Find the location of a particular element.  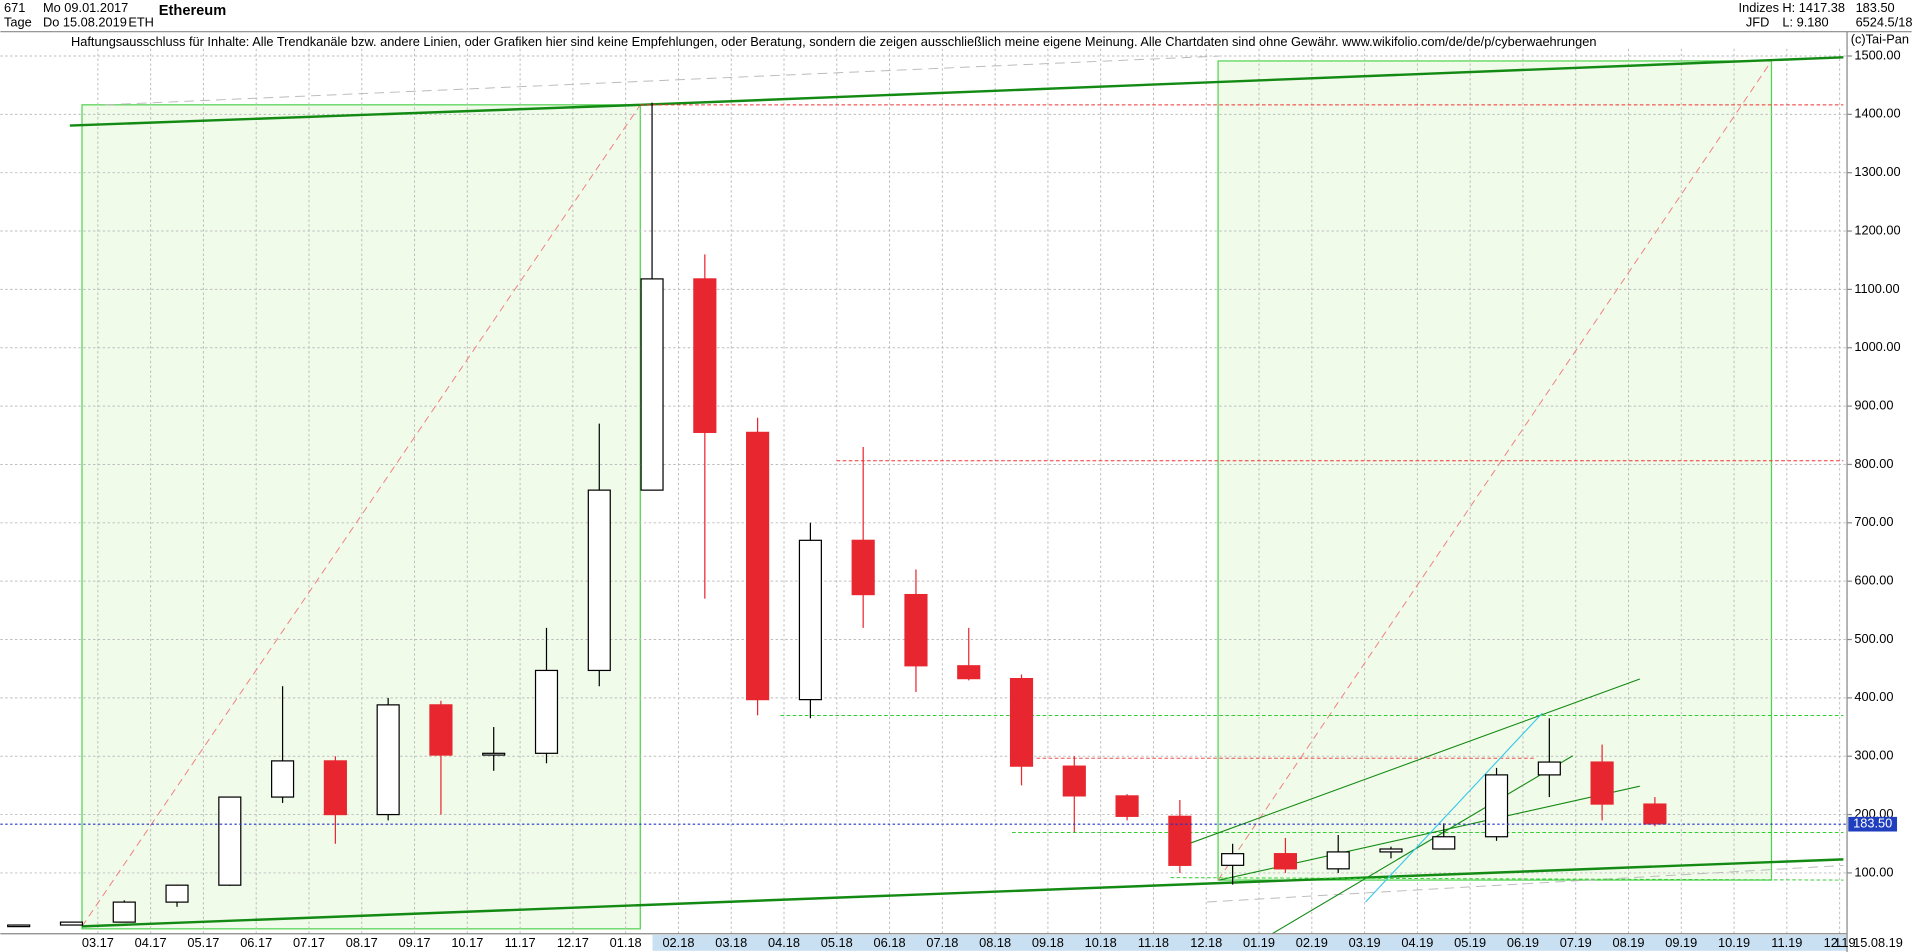

title: Ethereum is located at coordinates (192, 11).